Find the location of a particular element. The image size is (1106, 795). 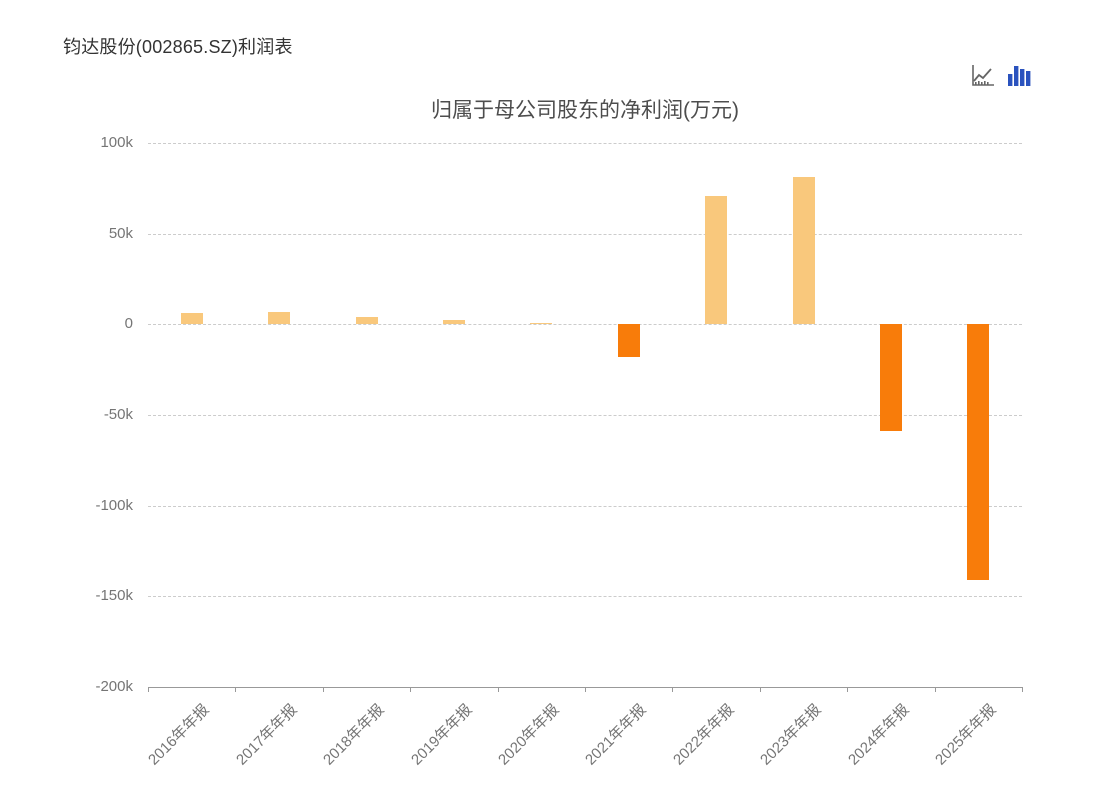

y-axis-label--50k: -50k is located at coordinates (118, 414).